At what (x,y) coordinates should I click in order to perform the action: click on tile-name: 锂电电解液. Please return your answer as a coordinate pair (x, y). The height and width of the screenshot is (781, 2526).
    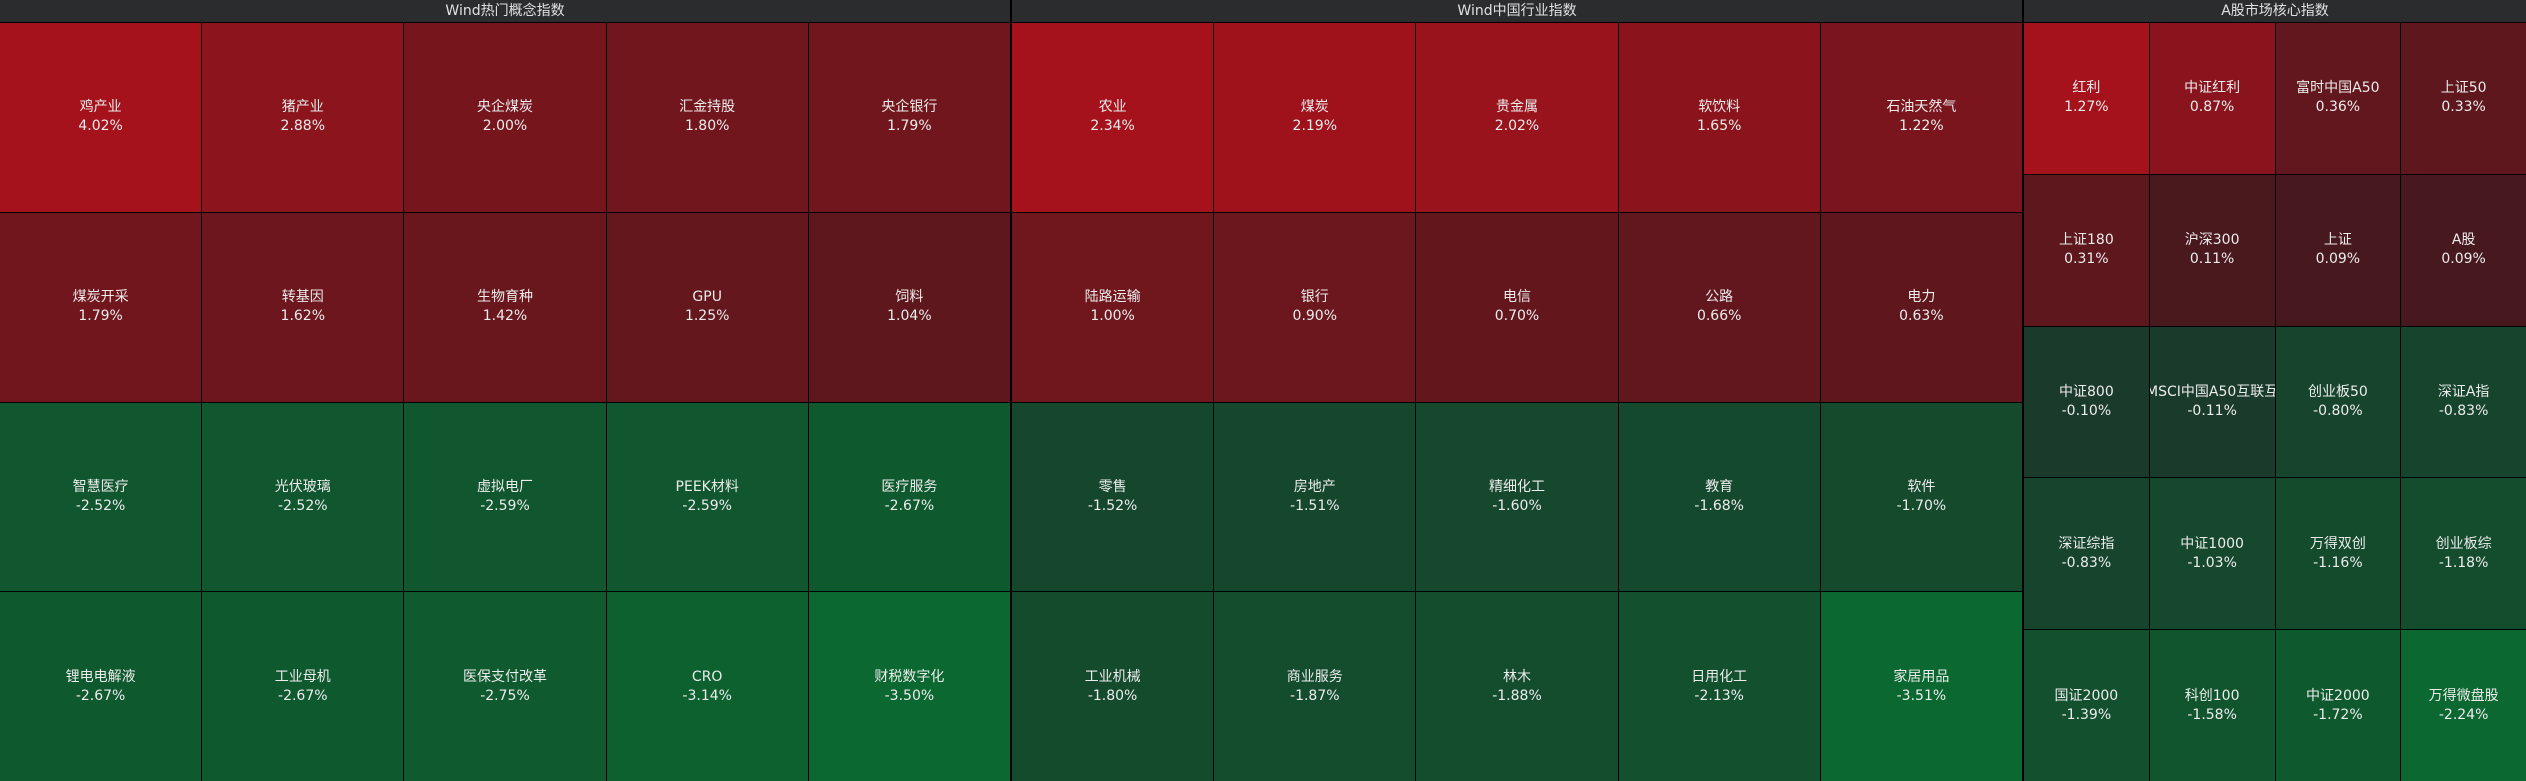
    Looking at the image, I should click on (100, 676).